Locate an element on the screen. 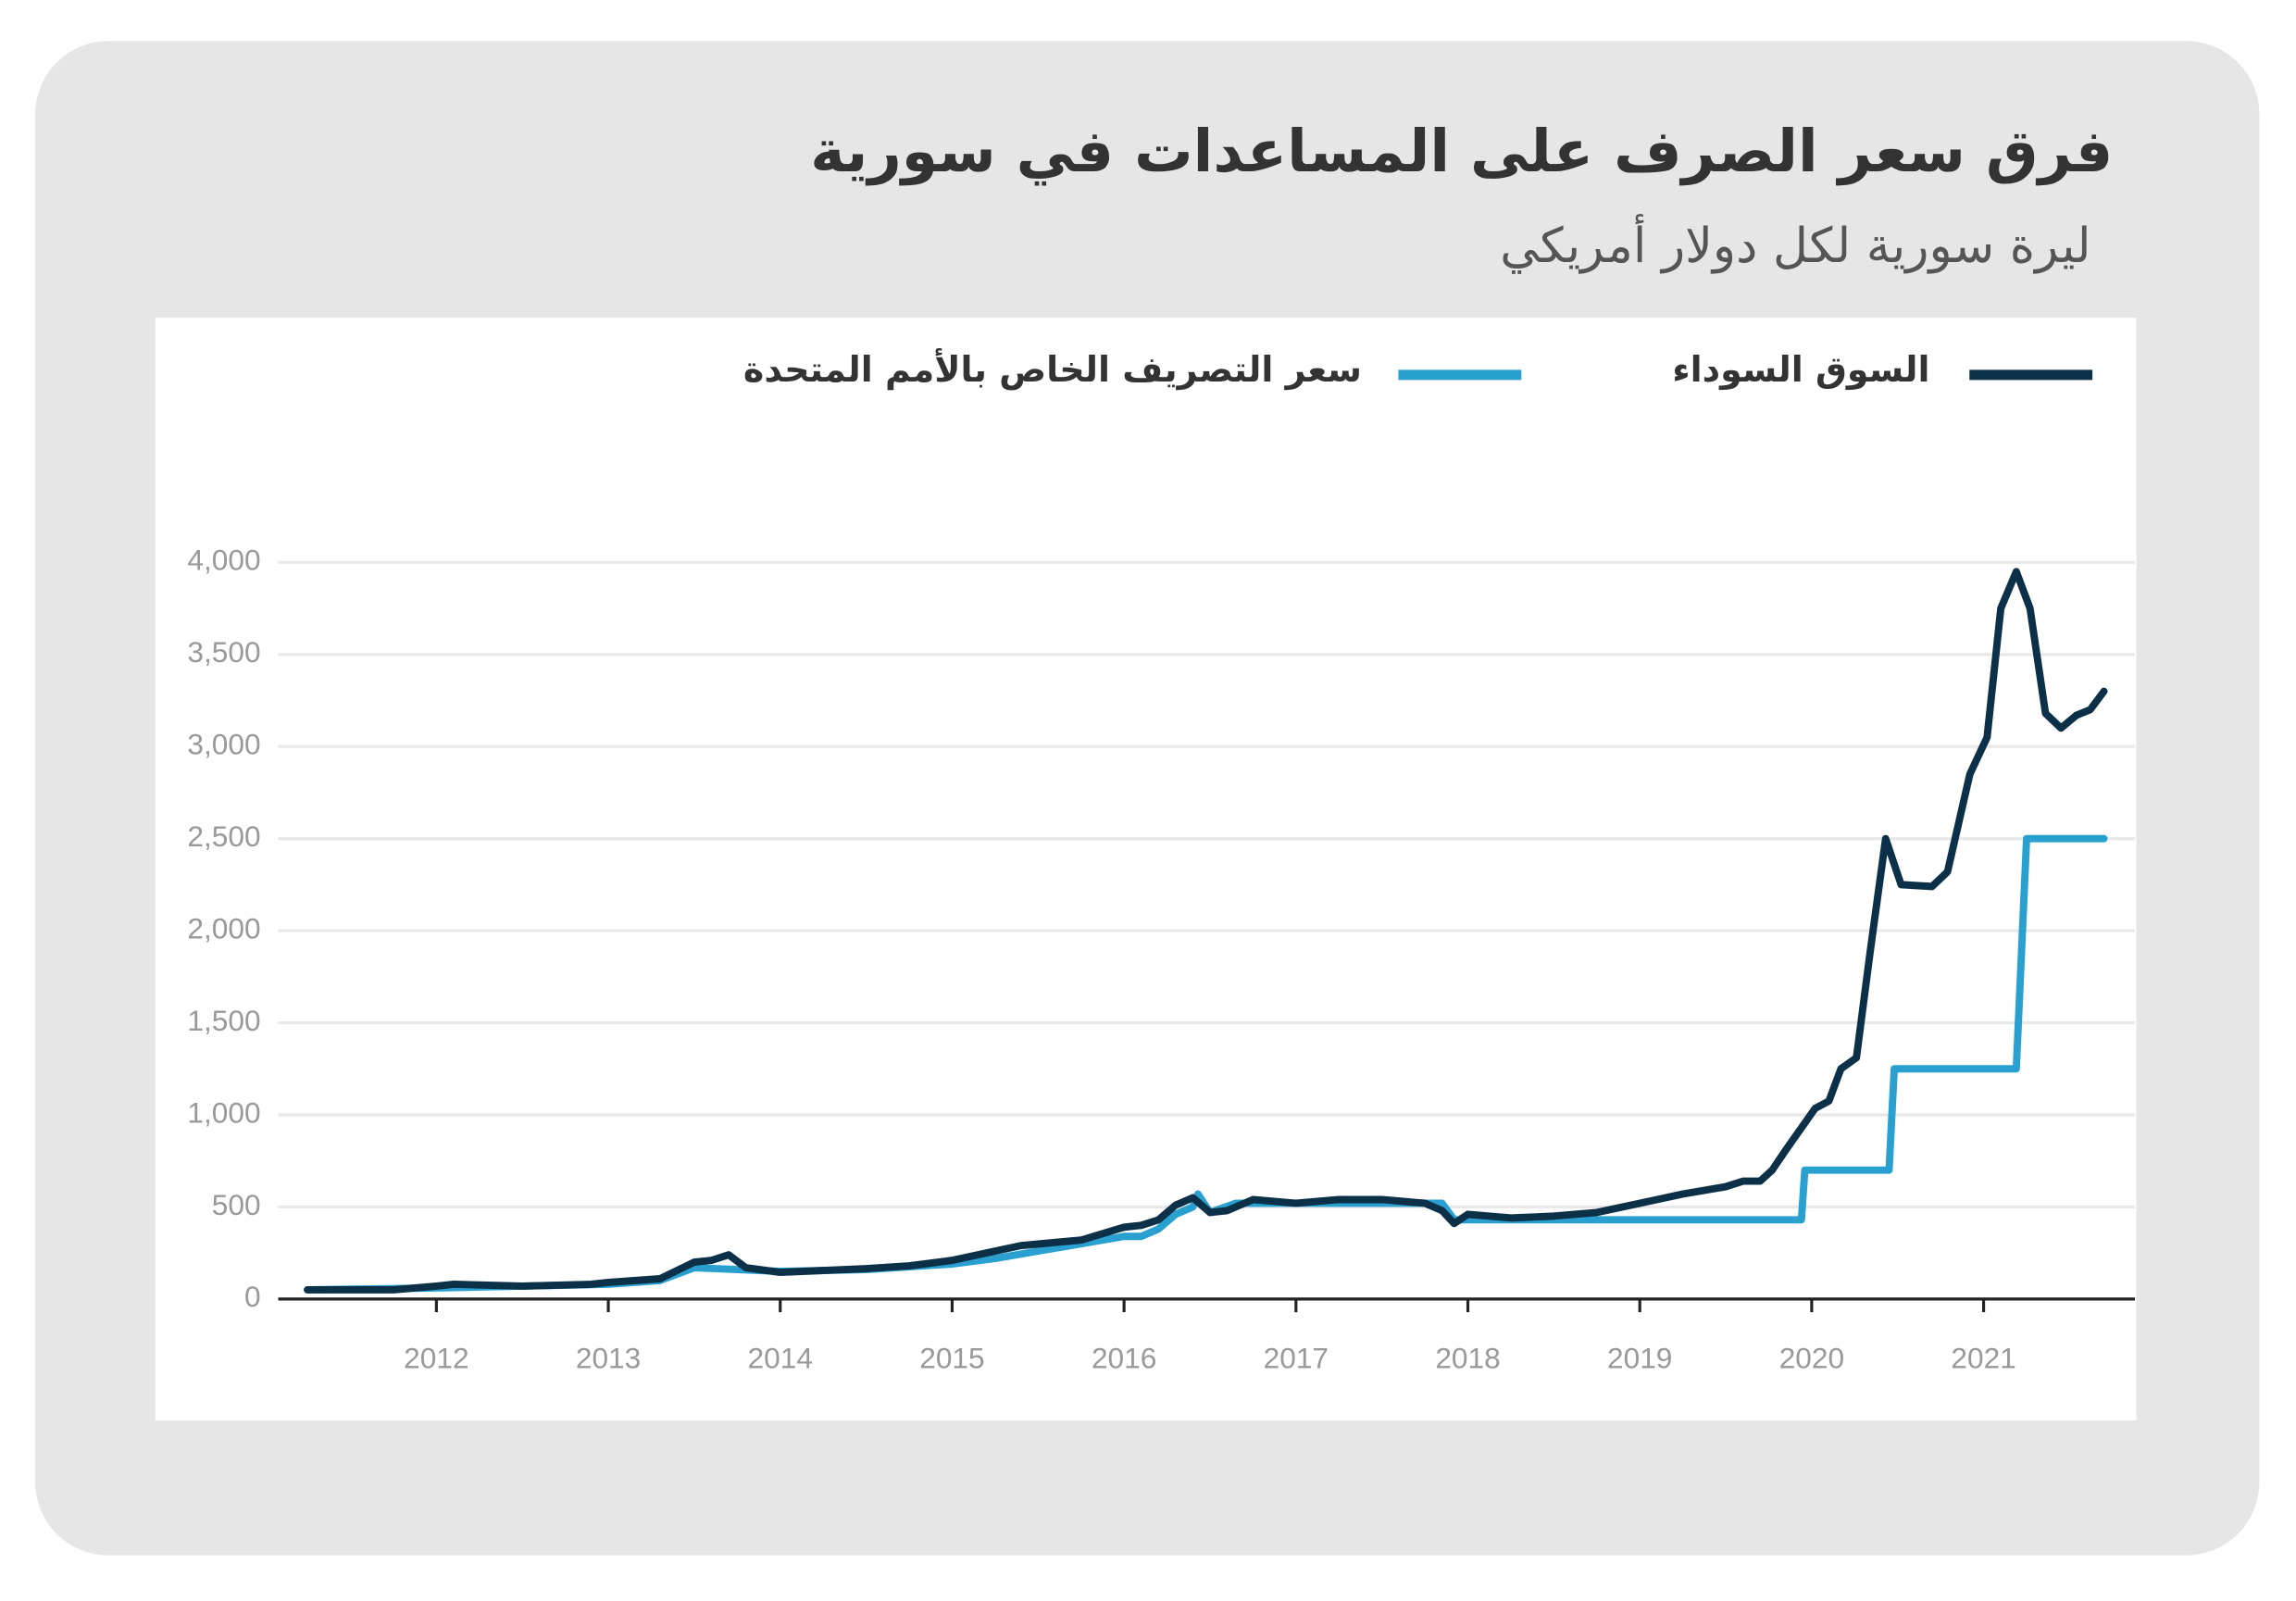 The height and width of the screenshot is (1601, 2296). x-tick-label: 2019 is located at coordinates (1639, 1359).